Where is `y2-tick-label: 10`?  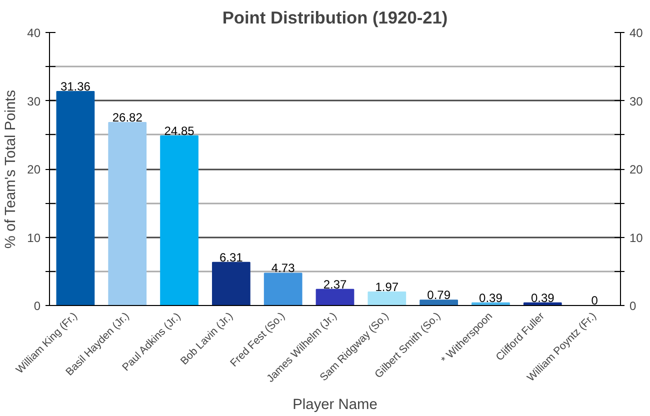
y2-tick-label: 10 is located at coordinates (637, 237).